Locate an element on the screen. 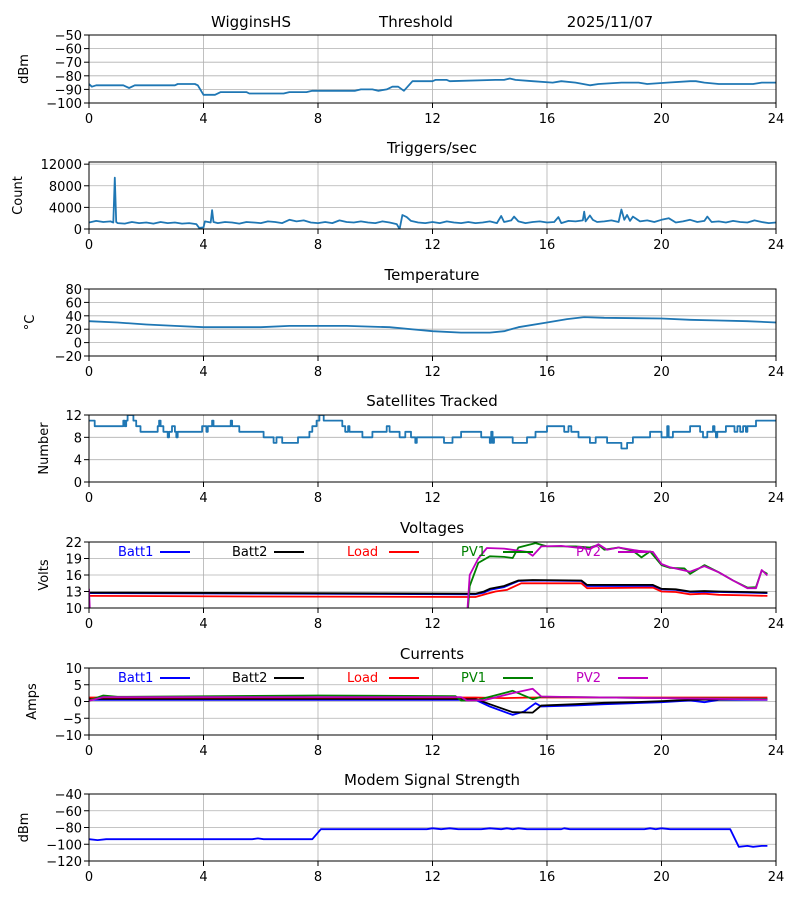 The width and height of the screenshot is (800, 900). temperature-xtick-label: 20 is located at coordinates (661, 372).